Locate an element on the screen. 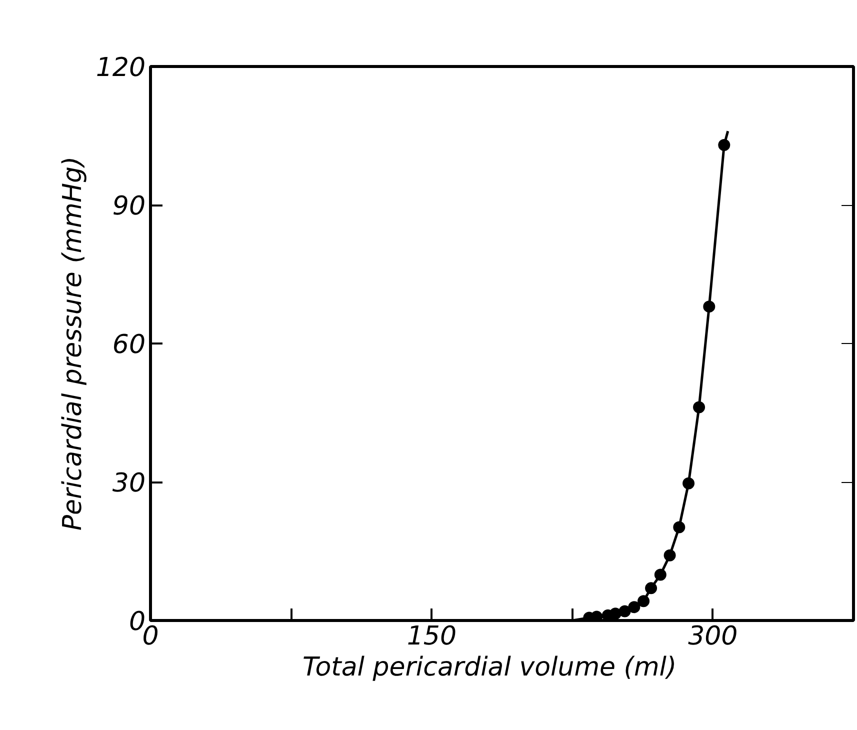 This screenshot has height=730, width=857. x-tick-label: 150 is located at coordinates (431, 637).